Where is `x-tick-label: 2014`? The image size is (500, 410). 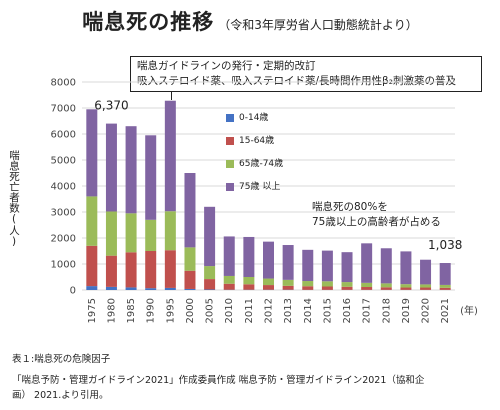 x-tick-label: 2014 is located at coordinates (308, 310).